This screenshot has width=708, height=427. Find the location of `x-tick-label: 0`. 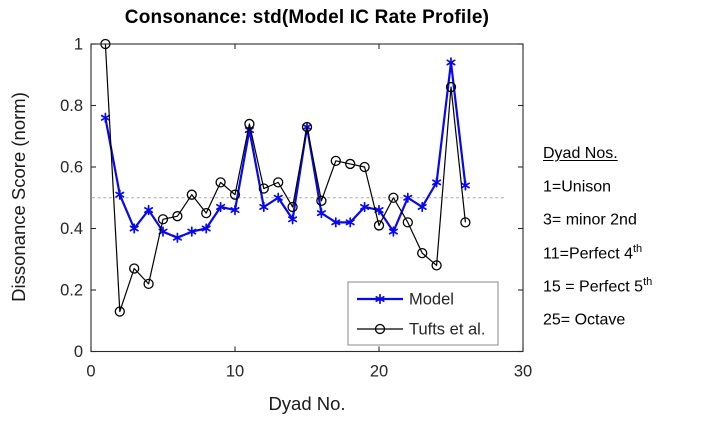

x-tick-label: 0 is located at coordinates (90, 372).